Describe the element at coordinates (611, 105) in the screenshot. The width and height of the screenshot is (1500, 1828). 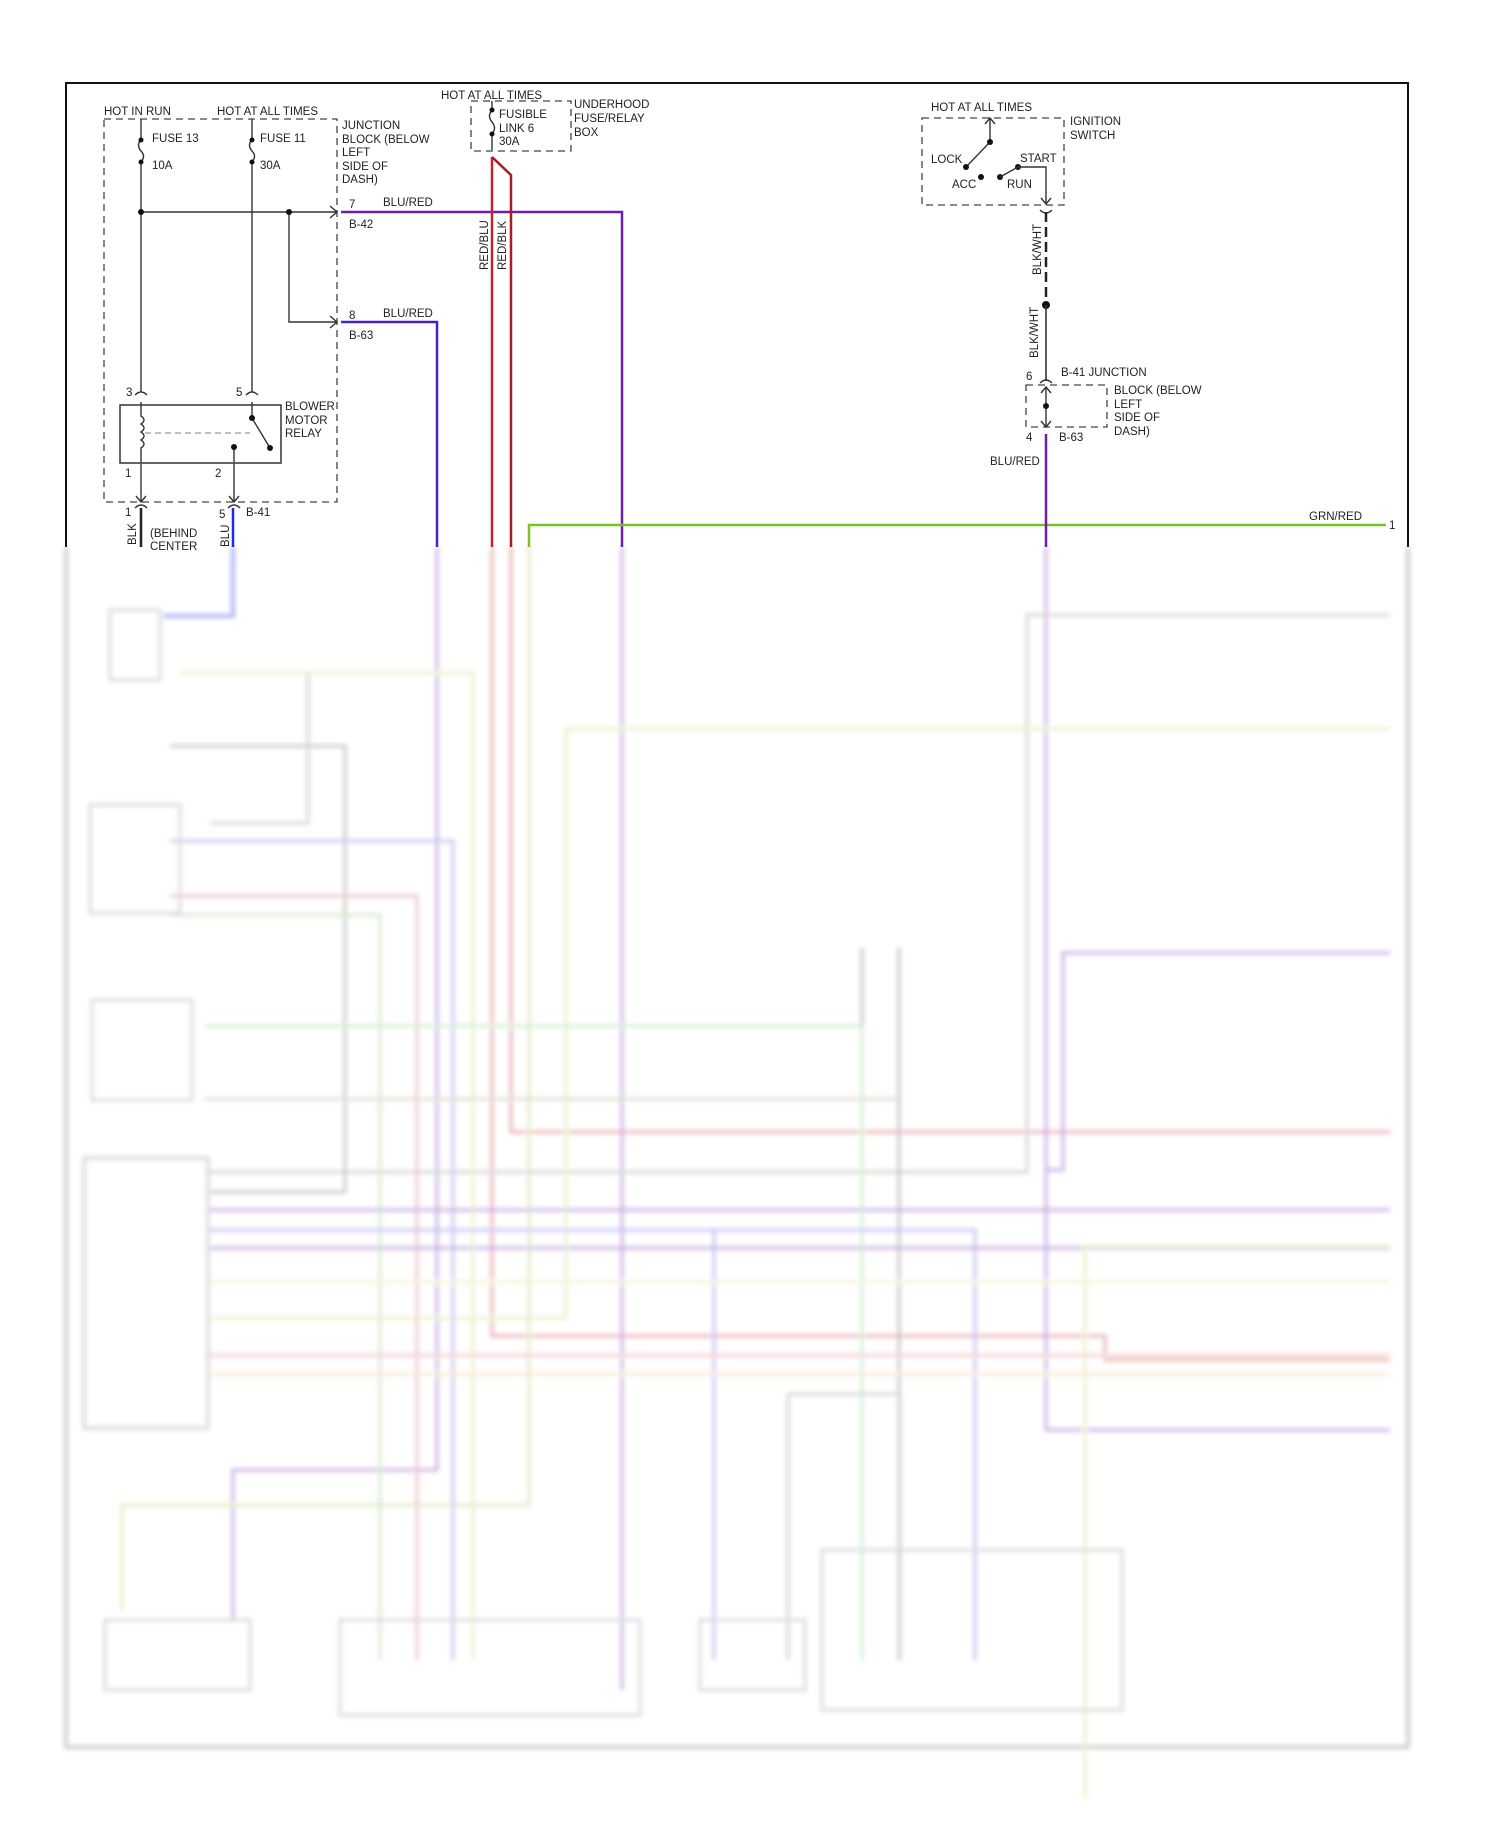
I see `underhood-label-1: UNDERHOOD` at that location.